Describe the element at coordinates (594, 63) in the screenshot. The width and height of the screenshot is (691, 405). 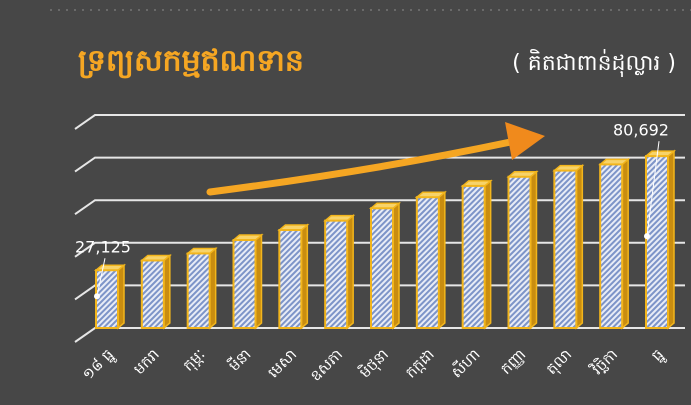
I see `chart-subtitle: ( គិតជាពាន់ដុល្លារ )` at that location.